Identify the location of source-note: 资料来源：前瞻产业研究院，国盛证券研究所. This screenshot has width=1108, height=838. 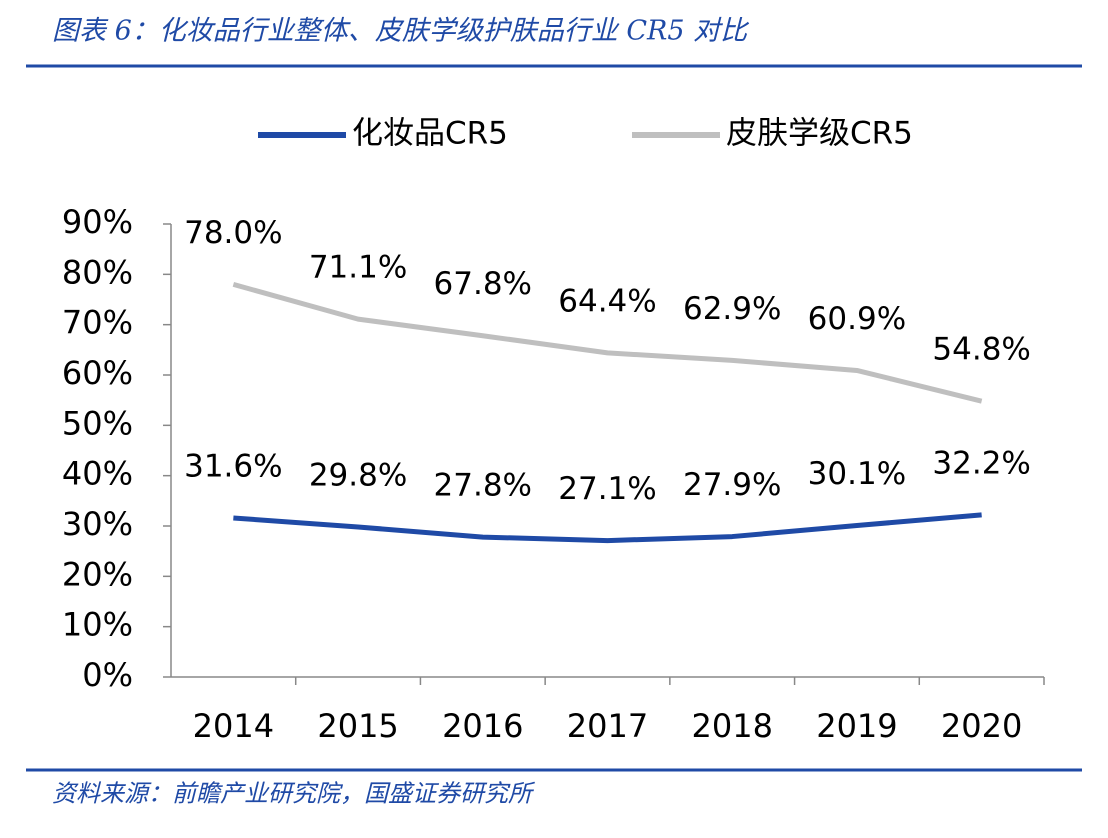
(294, 794).